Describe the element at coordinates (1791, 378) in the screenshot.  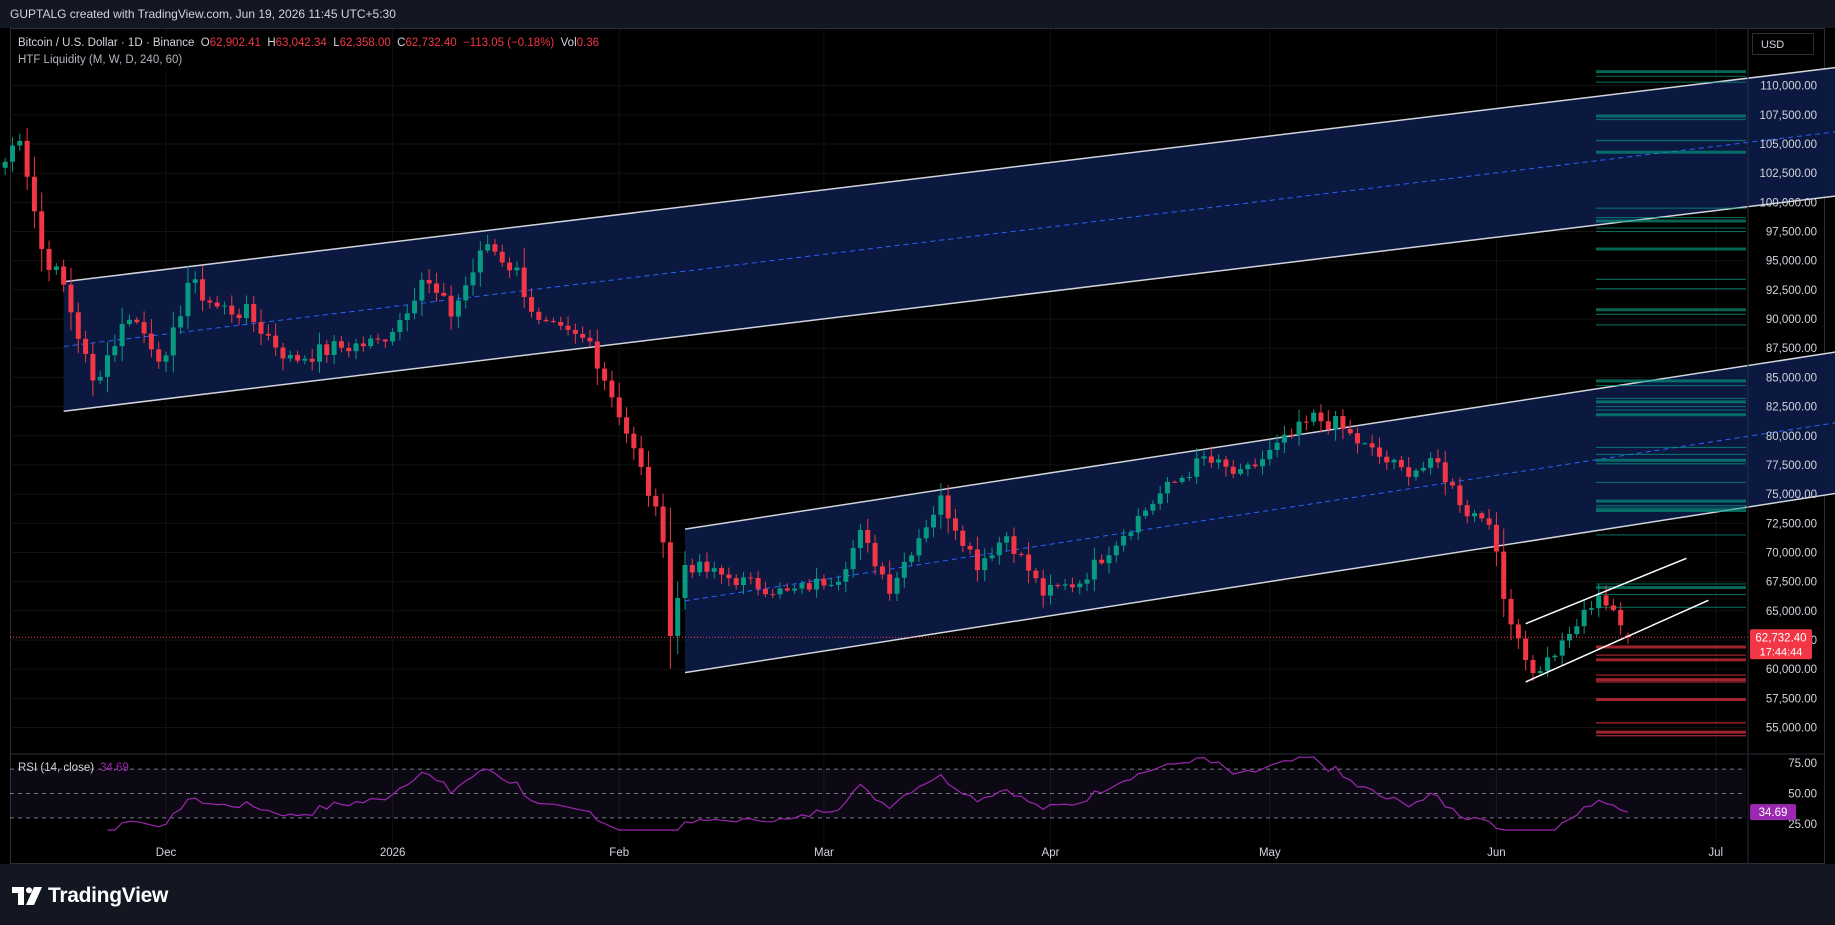
I see `price-tick-label: 85,000.00` at that location.